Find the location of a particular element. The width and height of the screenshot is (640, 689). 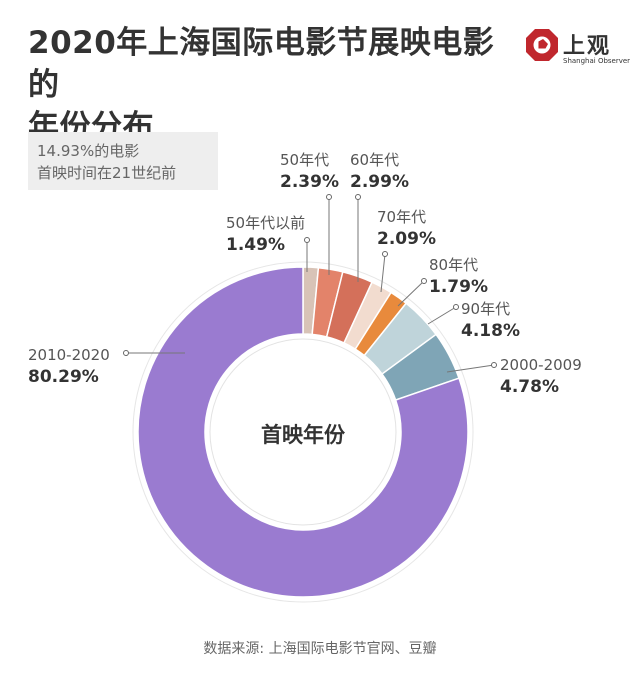

leader-dot-80年代 is located at coordinates (424, 281).